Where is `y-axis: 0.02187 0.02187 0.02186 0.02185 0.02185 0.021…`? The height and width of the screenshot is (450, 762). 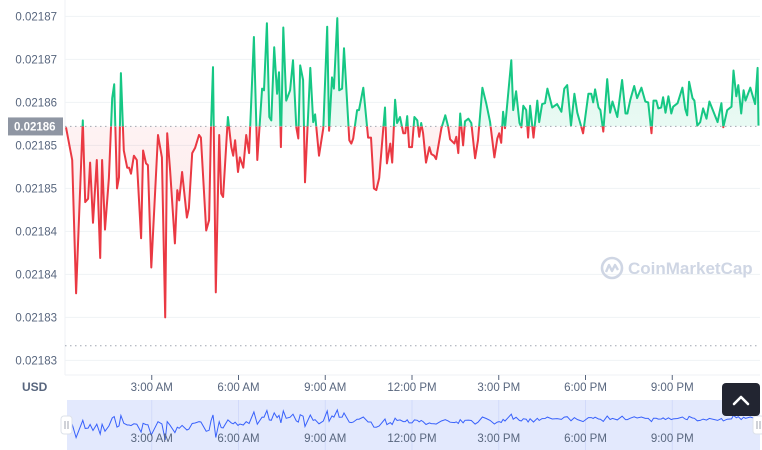 y-axis: 0.02187 0.02187 0.02186 0.02185 0.02185 0.021… is located at coordinates (36, 189).